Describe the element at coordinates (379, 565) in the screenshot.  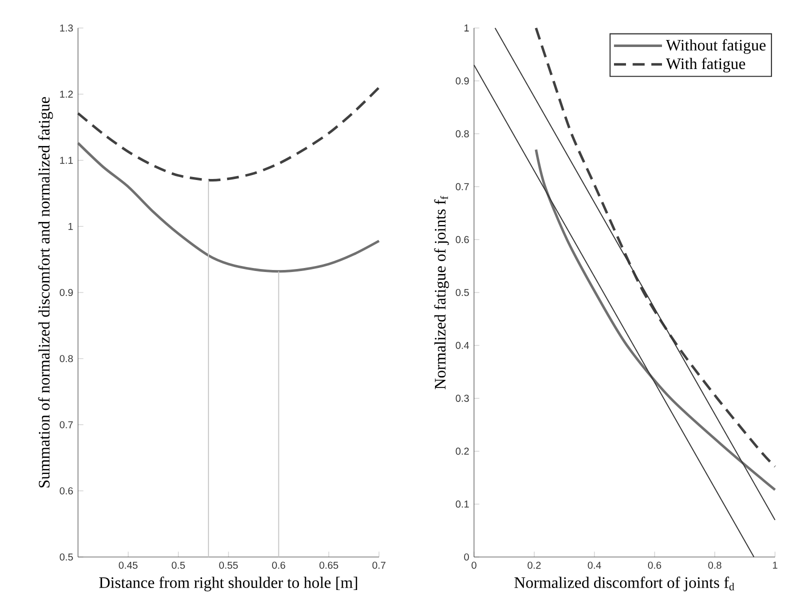
I see `x-tick-label: 0.7` at that location.